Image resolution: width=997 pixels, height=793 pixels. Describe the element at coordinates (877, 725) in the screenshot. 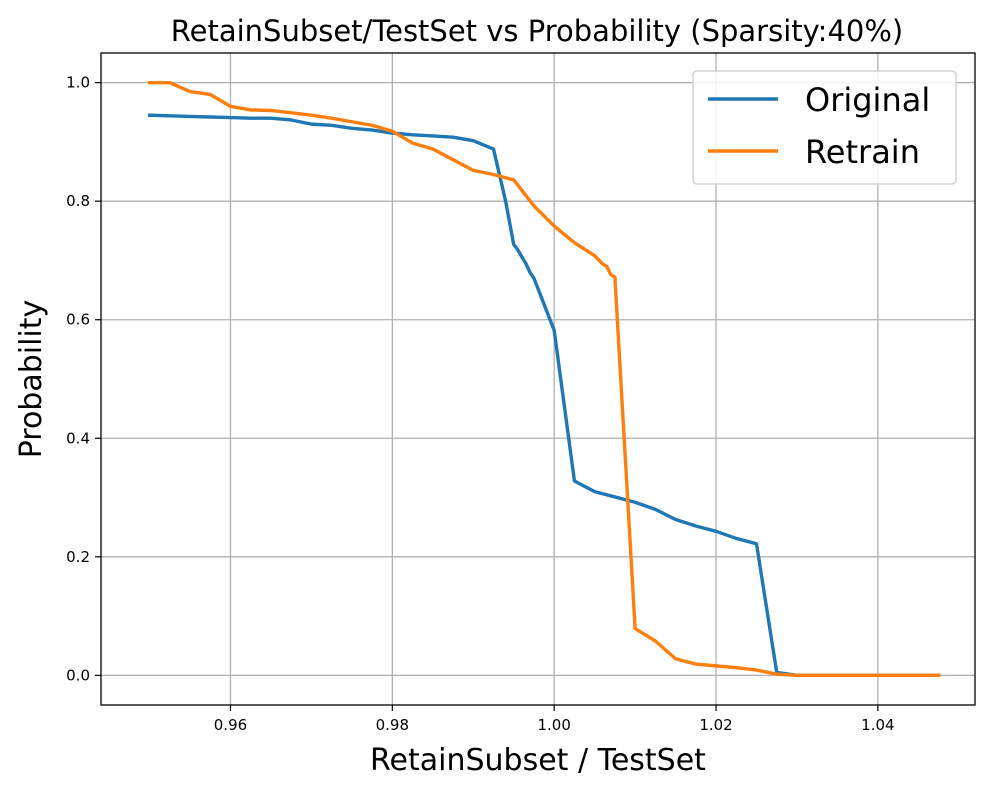

I see `x-tick-label: 1.04` at that location.